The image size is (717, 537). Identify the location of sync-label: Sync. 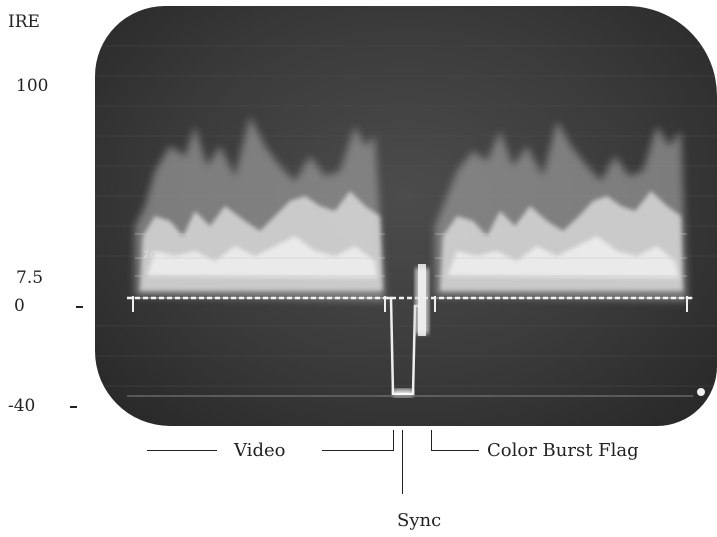
(419, 520).